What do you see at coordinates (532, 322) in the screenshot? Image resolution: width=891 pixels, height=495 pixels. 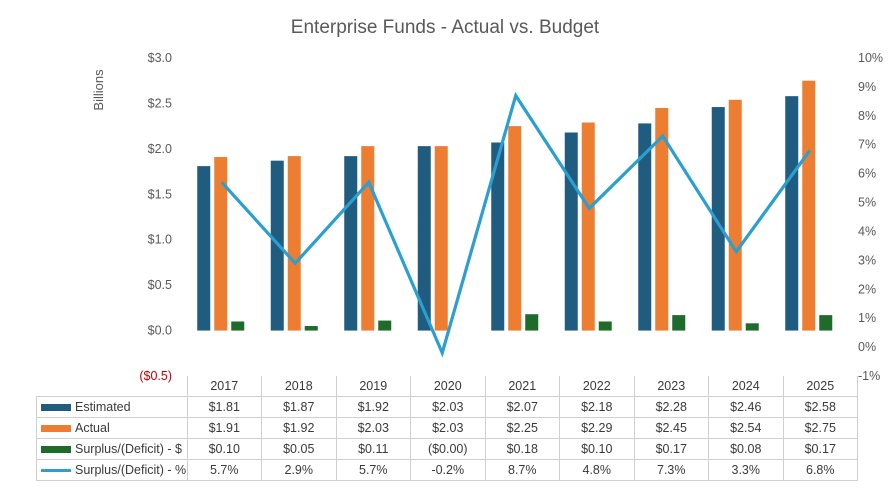 I see `bar-surplus-deficit-2021` at bounding box center [532, 322].